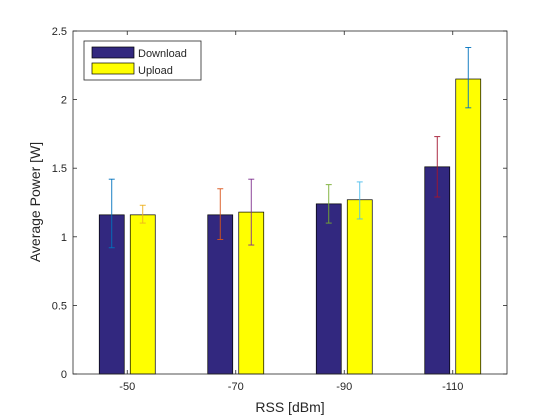  I want to click on y-tick-label: 0, so click(64, 375).